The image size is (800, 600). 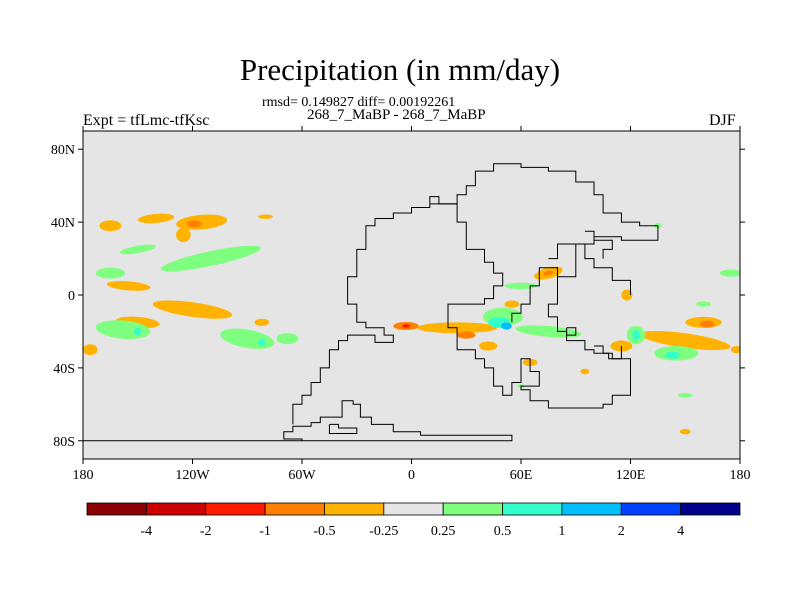 I want to click on x-tick-label-0: 180, so click(x=83, y=475).